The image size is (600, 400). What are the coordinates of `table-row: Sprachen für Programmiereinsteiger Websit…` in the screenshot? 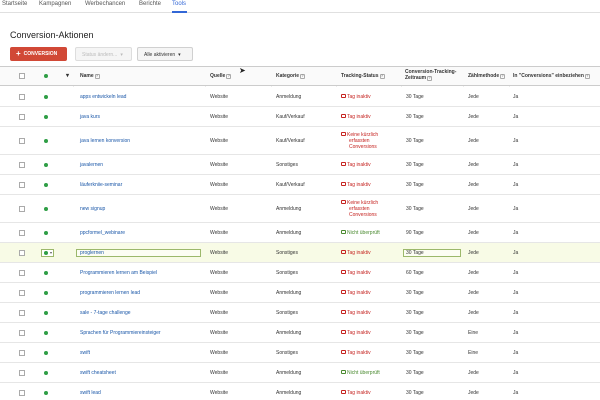 It's located at (300, 333).